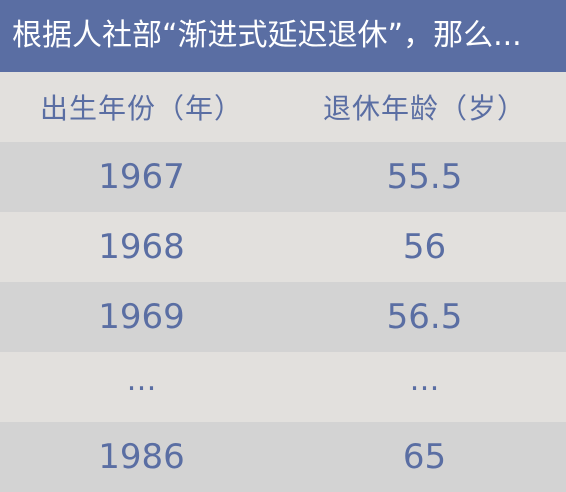  What do you see at coordinates (424, 247) in the screenshot?
I see `retirement-age-cell: 56` at bounding box center [424, 247].